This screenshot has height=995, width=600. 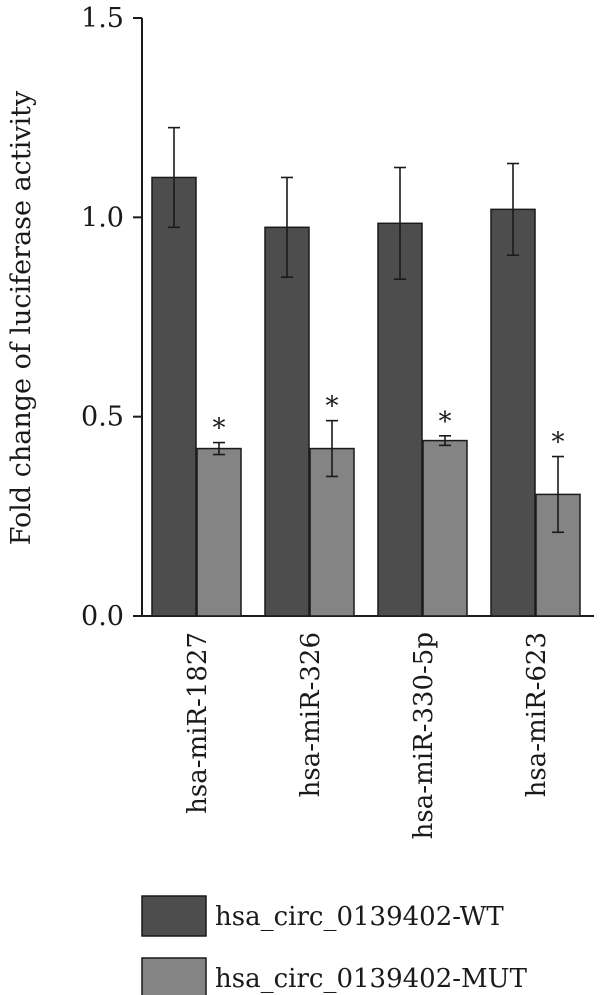 What do you see at coordinates (537, 714) in the screenshot?
I see `category-label: hsa-miR-623` at bounding box center [537, 714].